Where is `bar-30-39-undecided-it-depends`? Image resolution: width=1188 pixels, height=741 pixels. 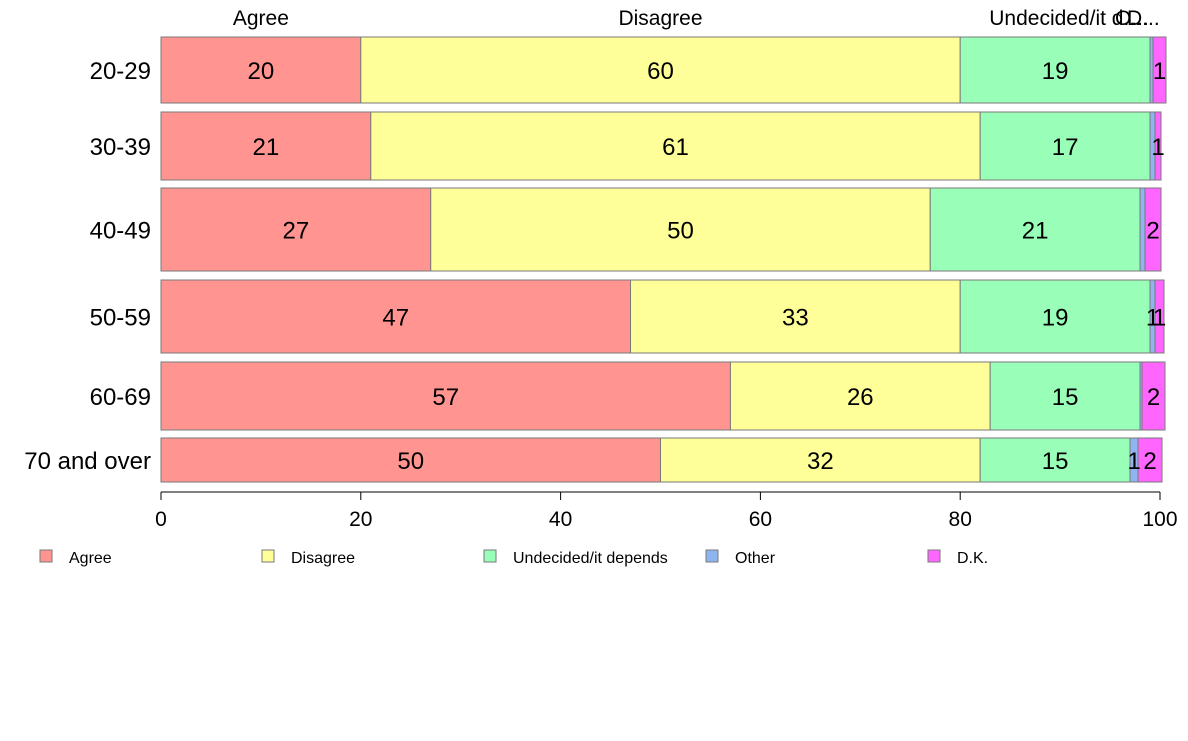
bar-30-39-undecided-it-depends is located at coordinates (1065, 146).